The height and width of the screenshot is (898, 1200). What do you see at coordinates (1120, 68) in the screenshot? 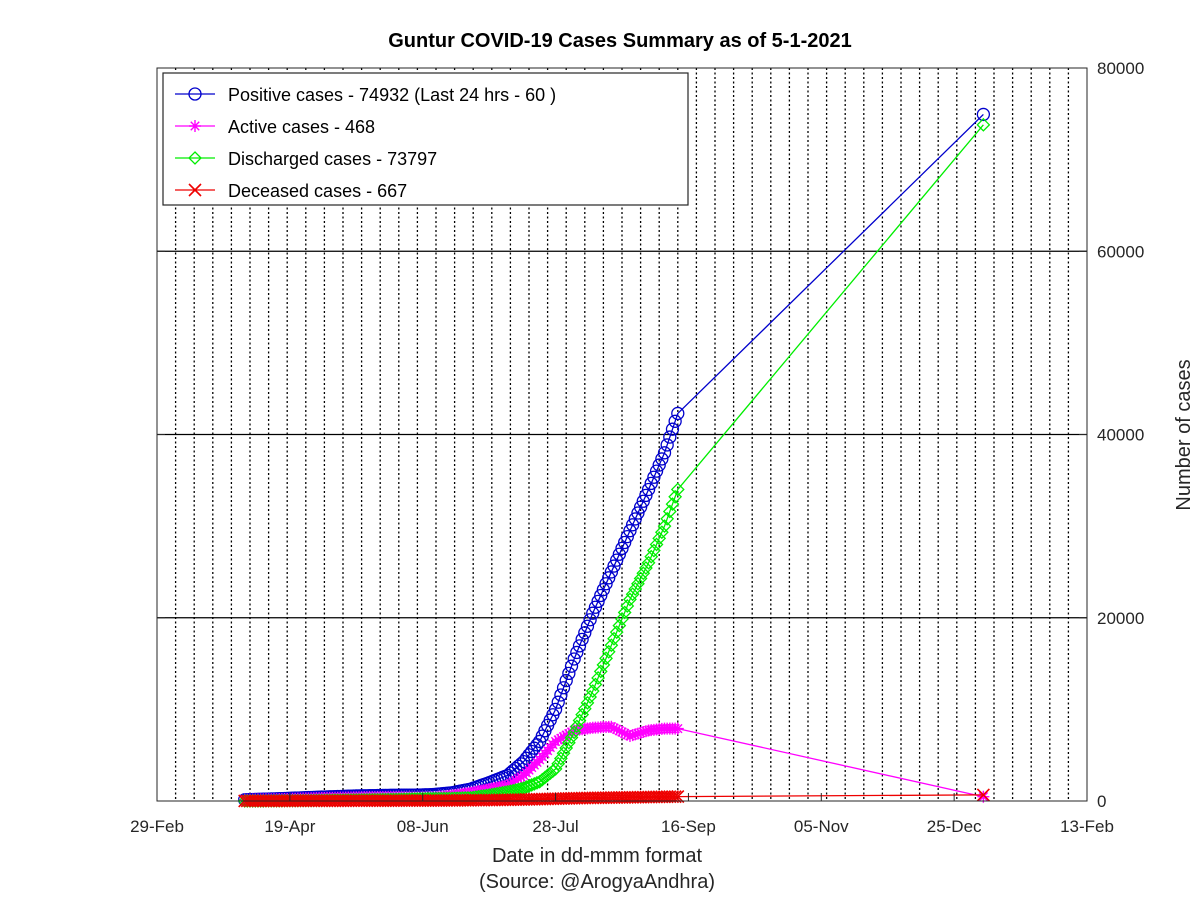
I see `y-tick-label: 80000` at bounding box center [1120, 68].